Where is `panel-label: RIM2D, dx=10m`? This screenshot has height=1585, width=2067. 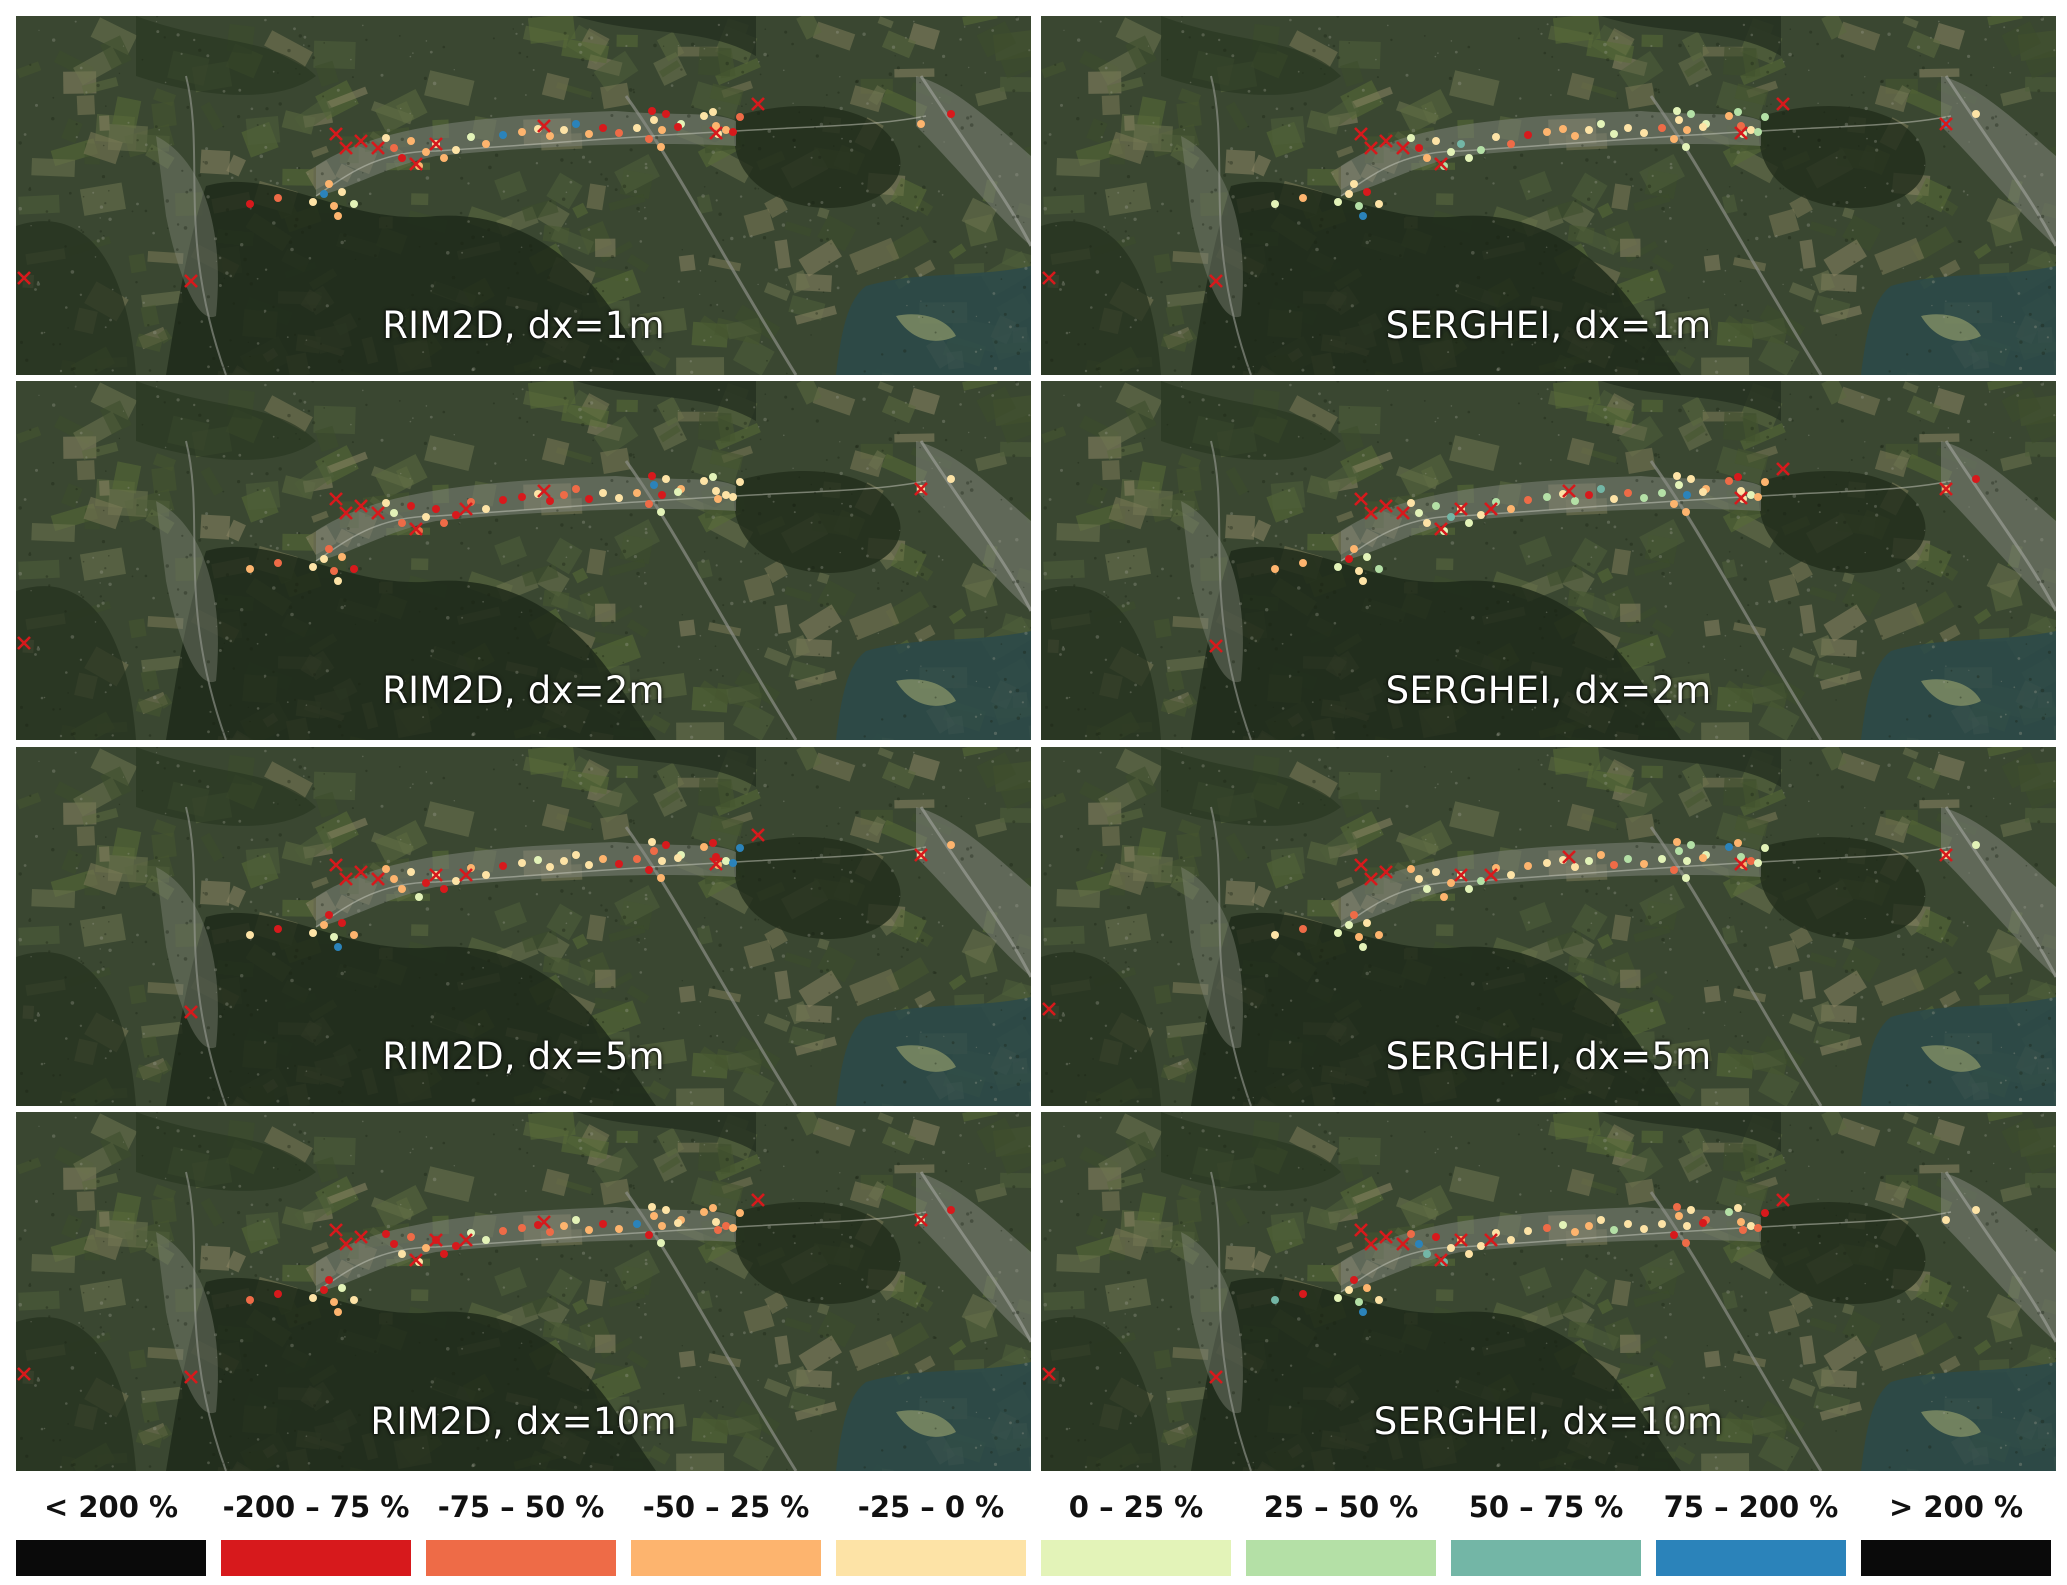
panel-label: RIM2D, dx=10m is located at coordinates (523, 1421).